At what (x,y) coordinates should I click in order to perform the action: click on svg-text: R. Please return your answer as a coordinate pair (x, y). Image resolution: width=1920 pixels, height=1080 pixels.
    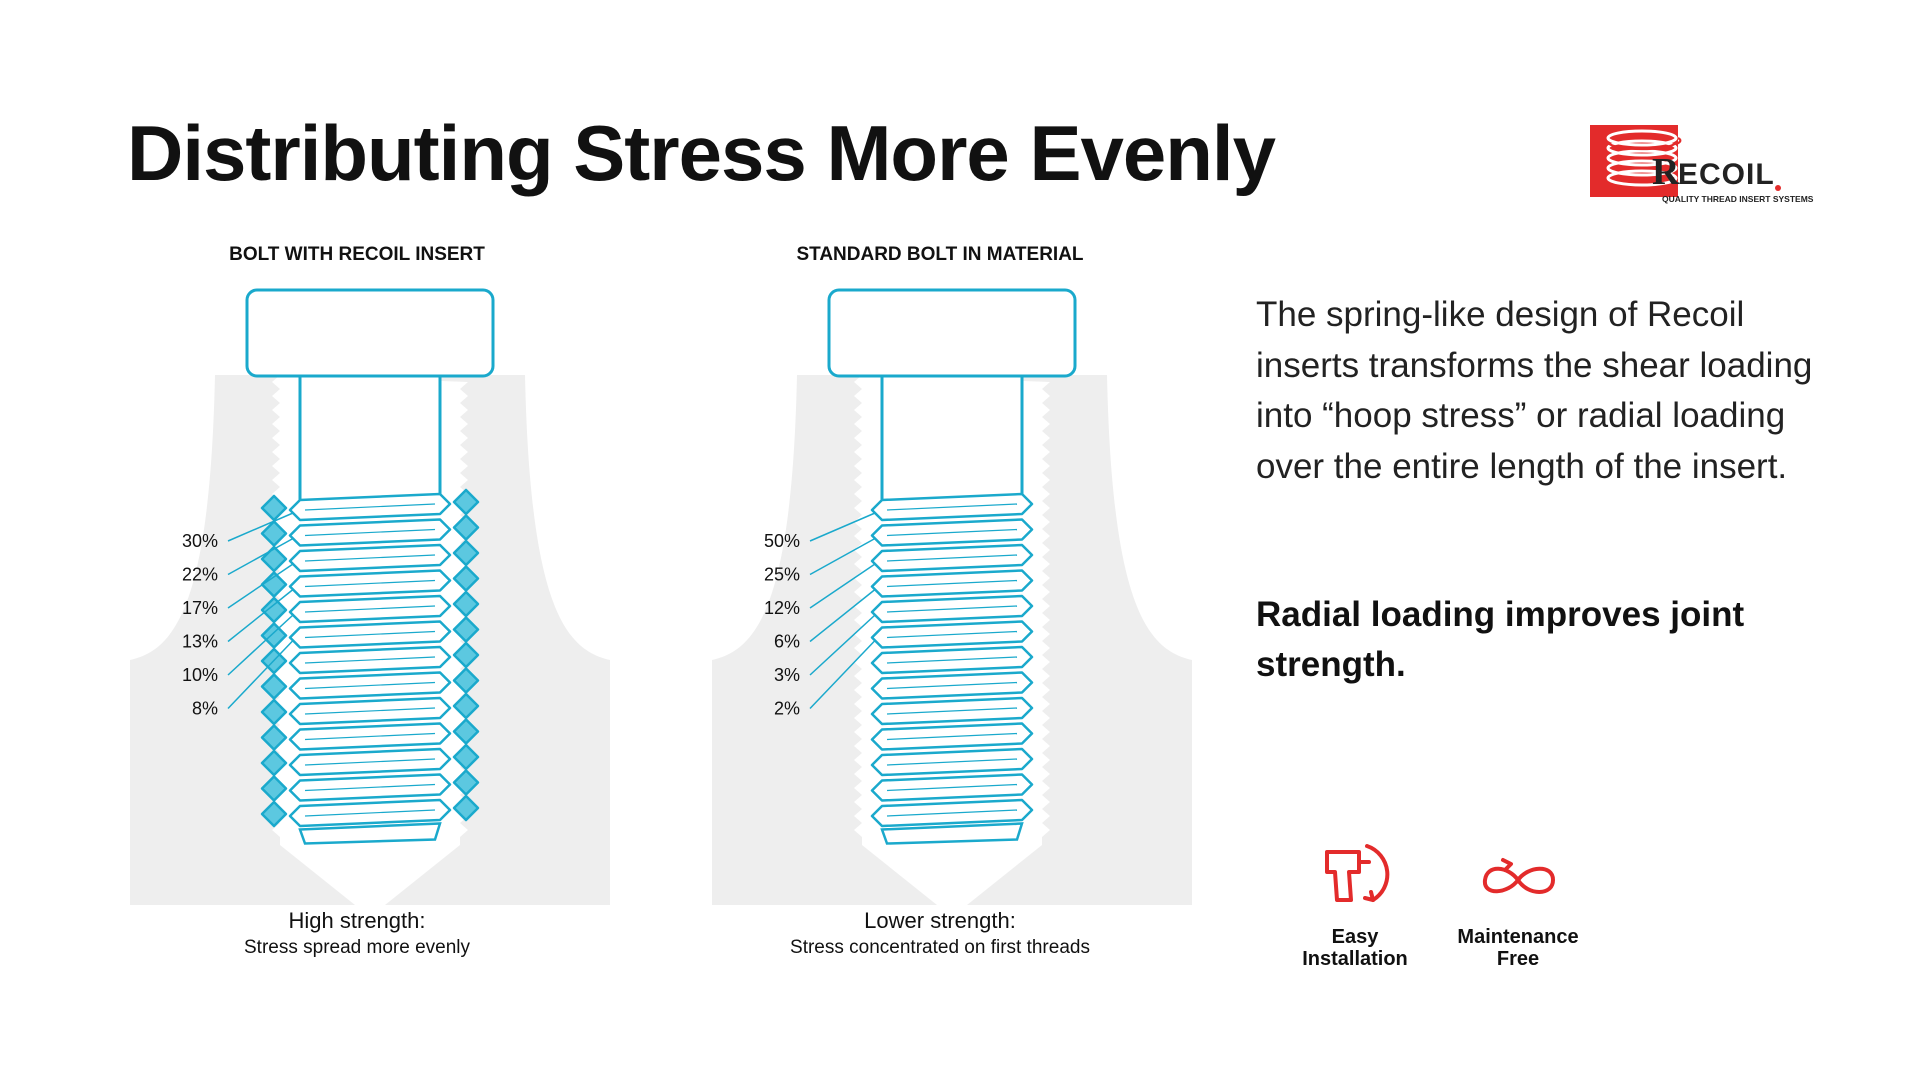
    Looking at the image, I should click on (1666, 172).